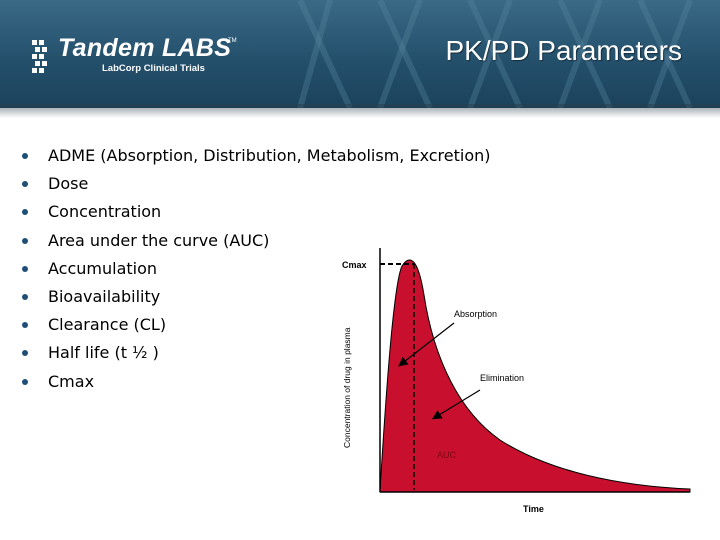  What do you see at coordinates (347, 387) in the screenshot?
I see `y-axis-label: Concentration of drug in plasma` at bounding box center [347, 387].